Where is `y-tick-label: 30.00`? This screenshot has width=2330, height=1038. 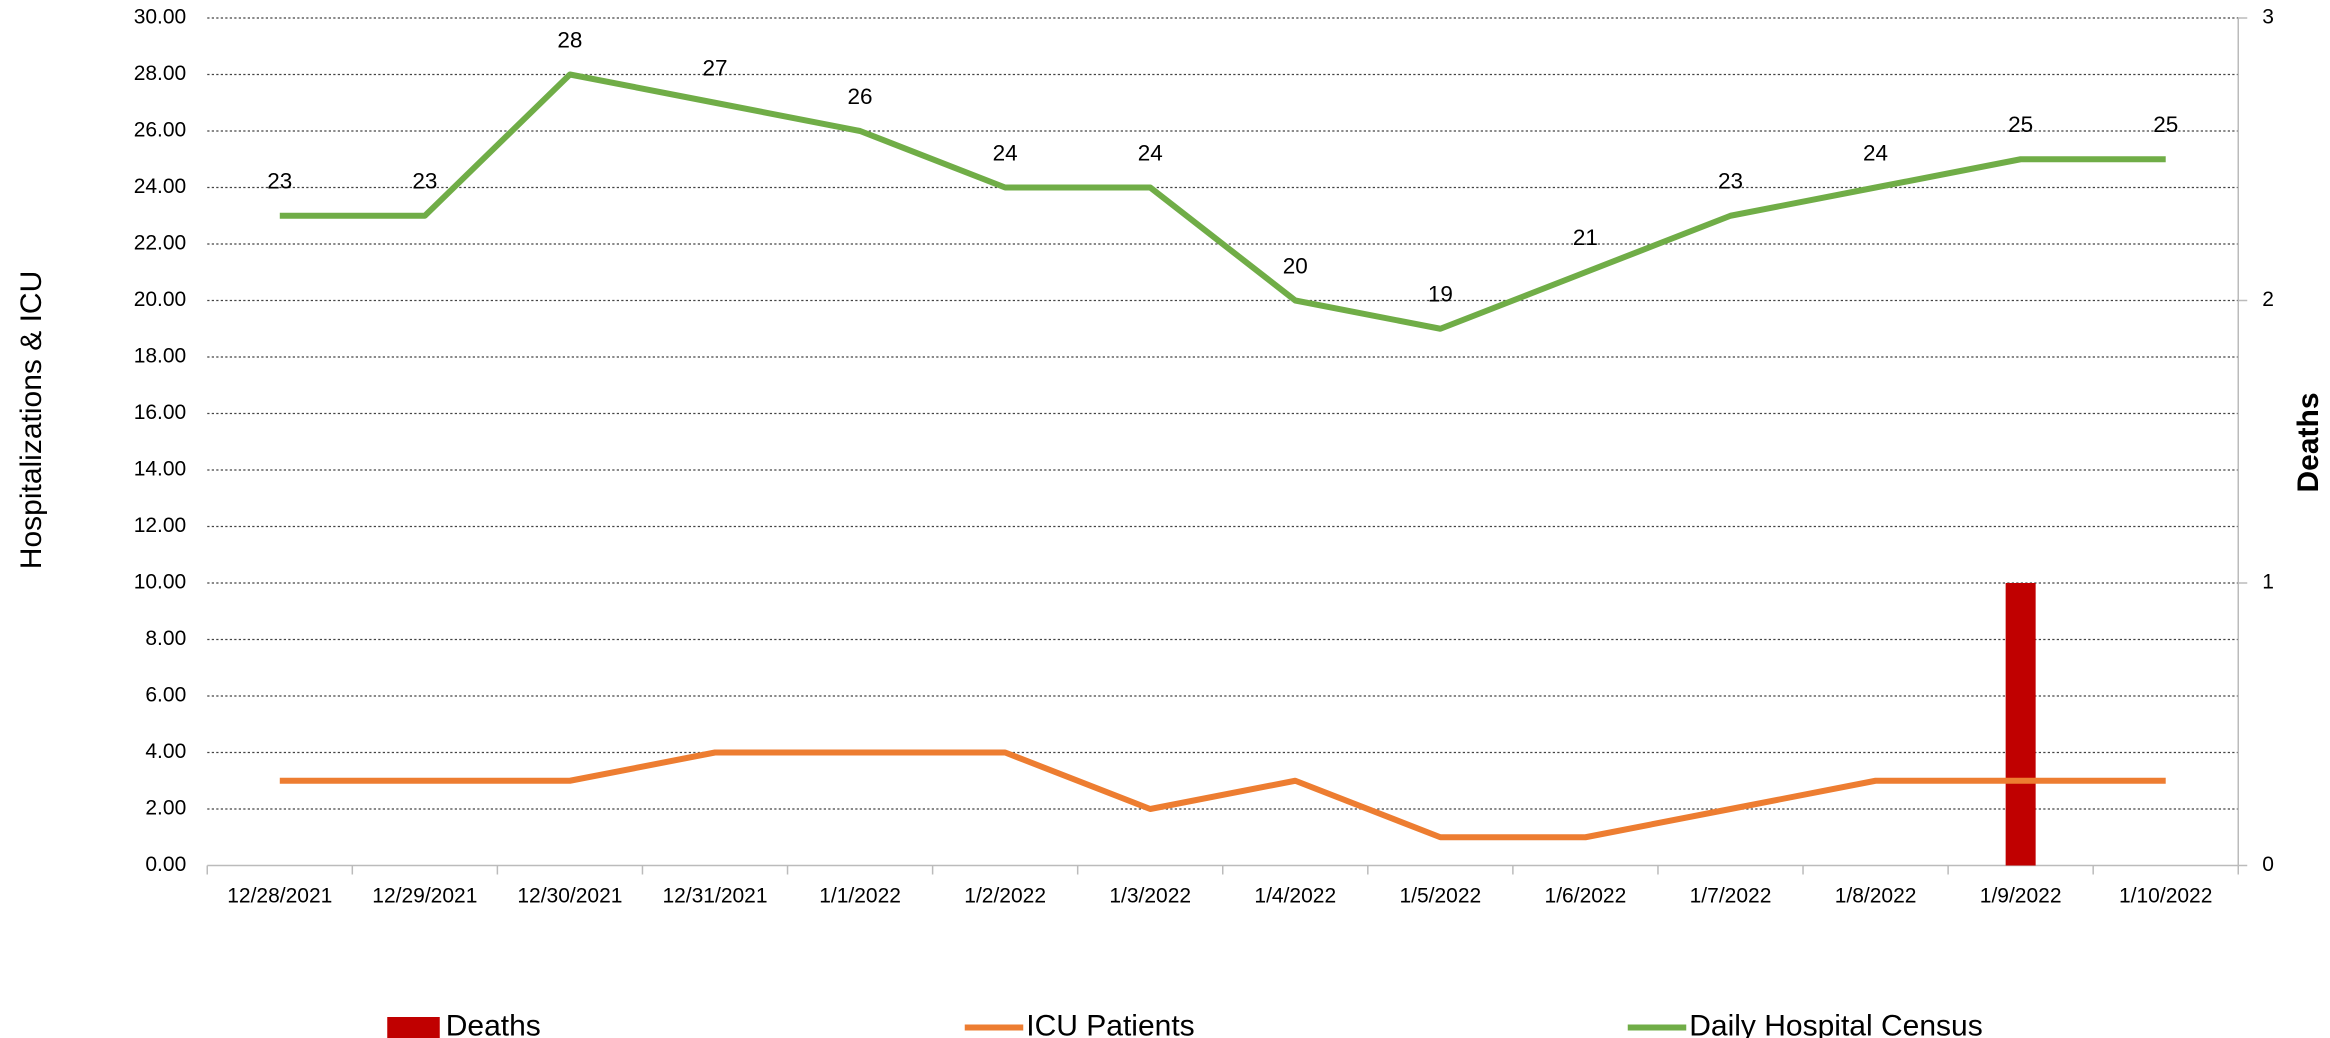
y-tick-label: 30.00 is located at coordinates (160, 17).